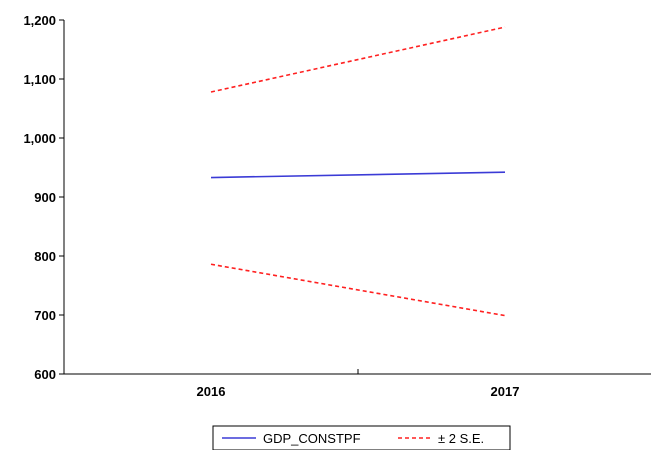 This screenshot has height=450, width=651. Describe the element at coordinates (39, 20) in the screenshot. I see `y-tick-label: 1,200` at that location.